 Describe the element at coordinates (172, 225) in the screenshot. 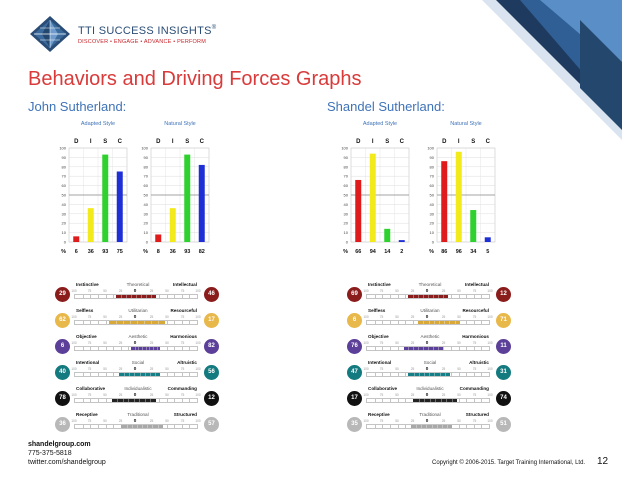

I see `disc-bar-i` at that location.